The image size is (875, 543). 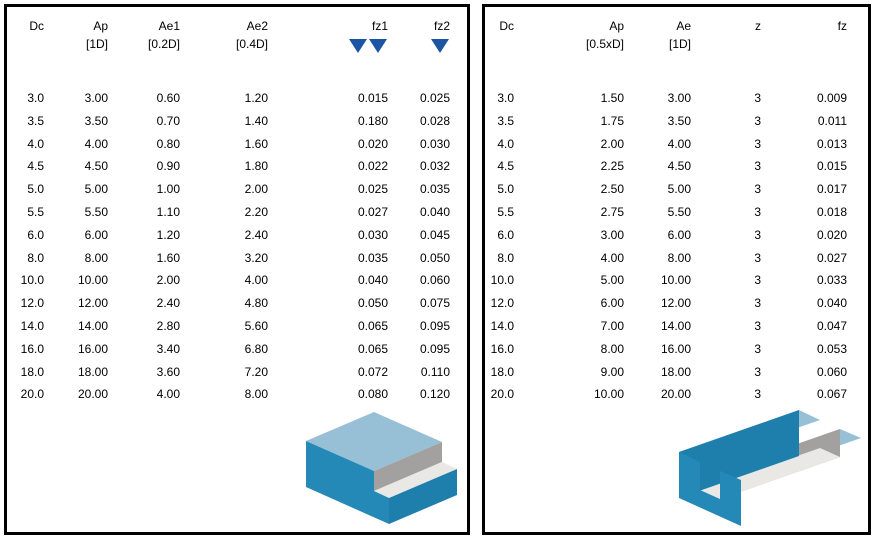 I want to click on data-cell: 1.60, so click(x=168, y=257).